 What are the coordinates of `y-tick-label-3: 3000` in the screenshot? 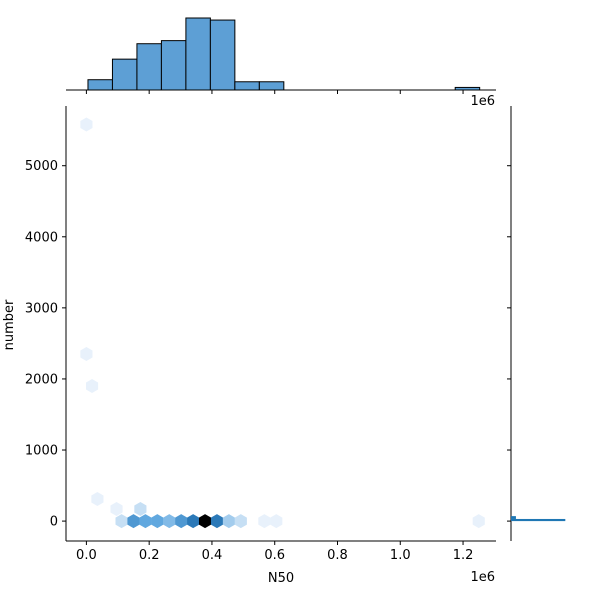 It's located at (41, 308).